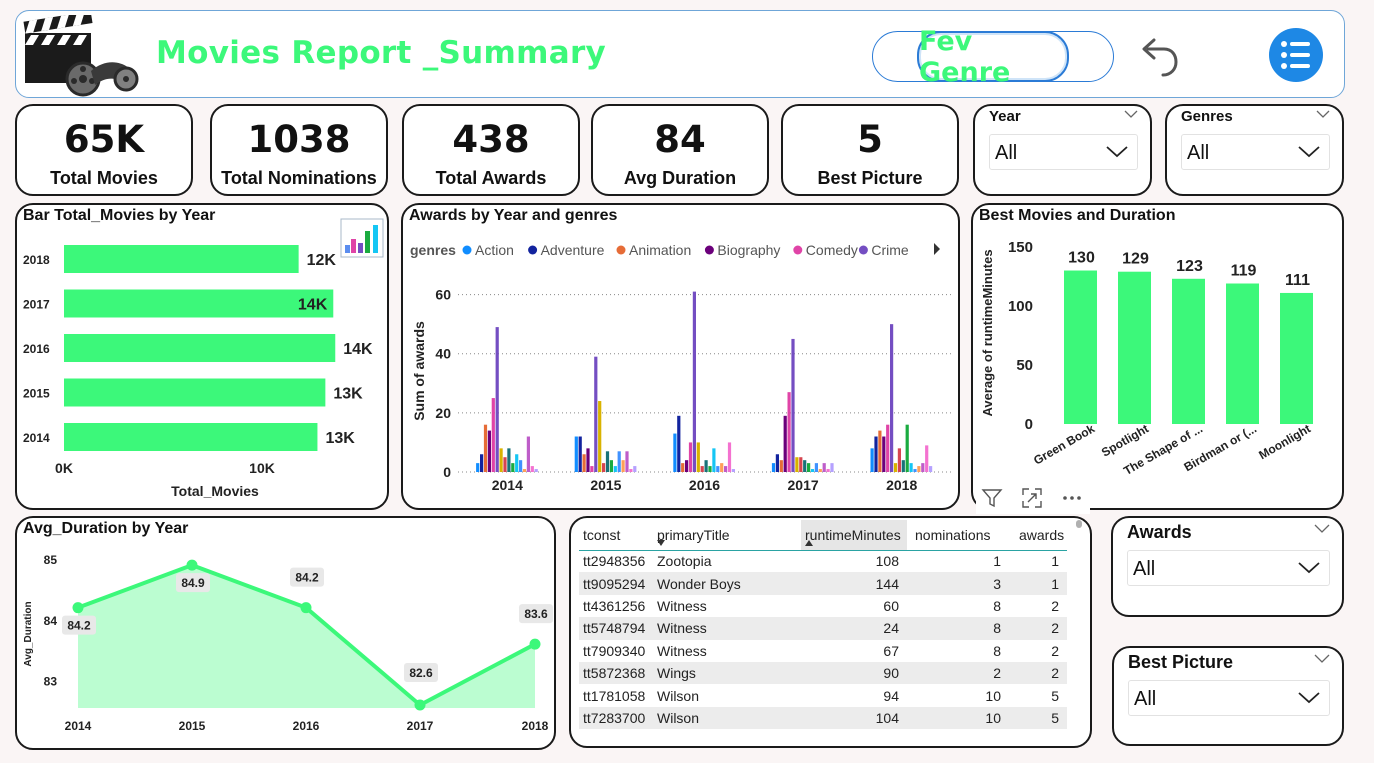 This screenshot has height=763, width=1374. I want to click on table-row: tt9095294 Wonder Boys 144 3 1, so click(823, 583).